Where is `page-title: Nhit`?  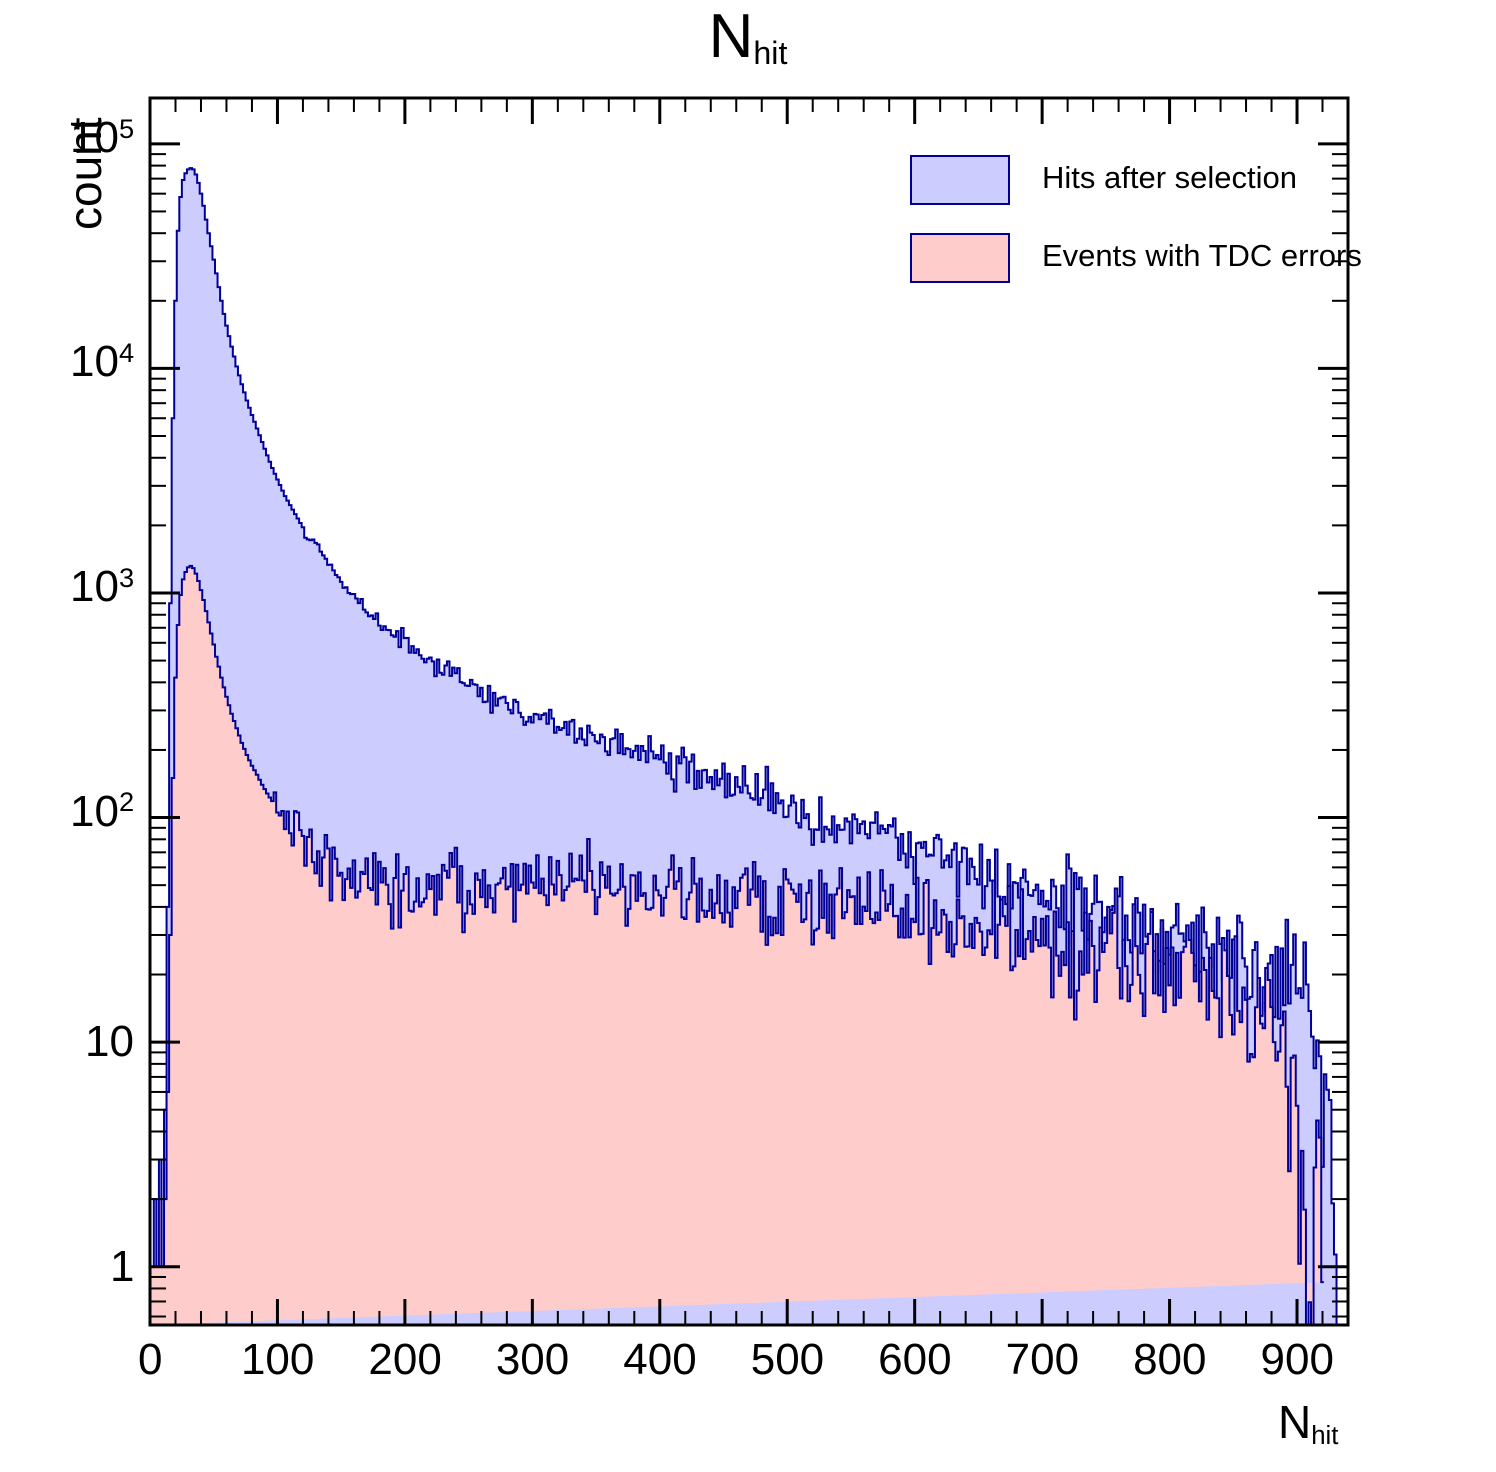 page-title: Nhit is located at coordinates (748, 39).